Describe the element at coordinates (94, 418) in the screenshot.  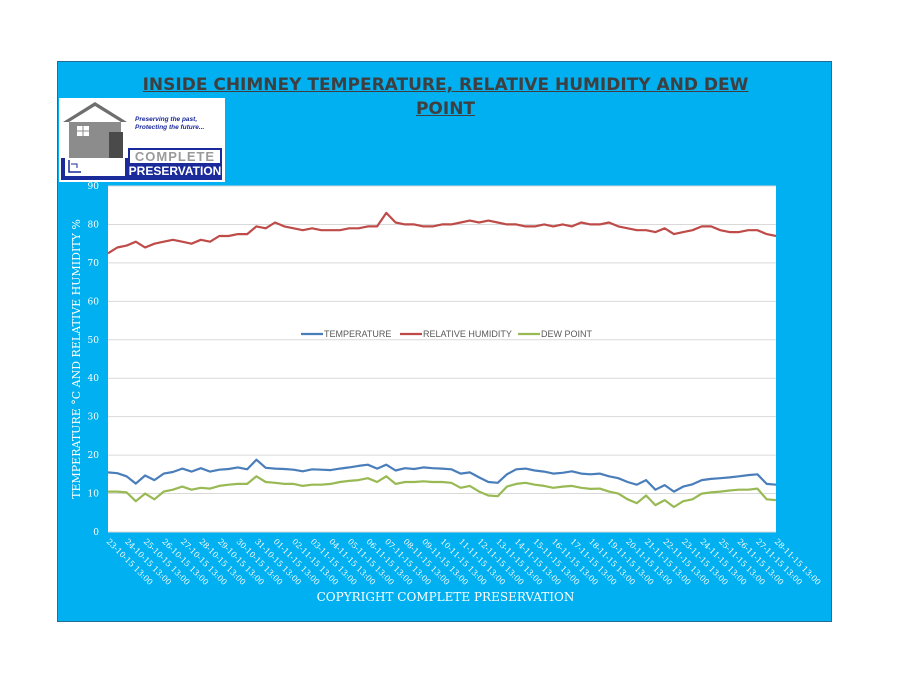
I see `y-tick-label-30: 30` at that location.